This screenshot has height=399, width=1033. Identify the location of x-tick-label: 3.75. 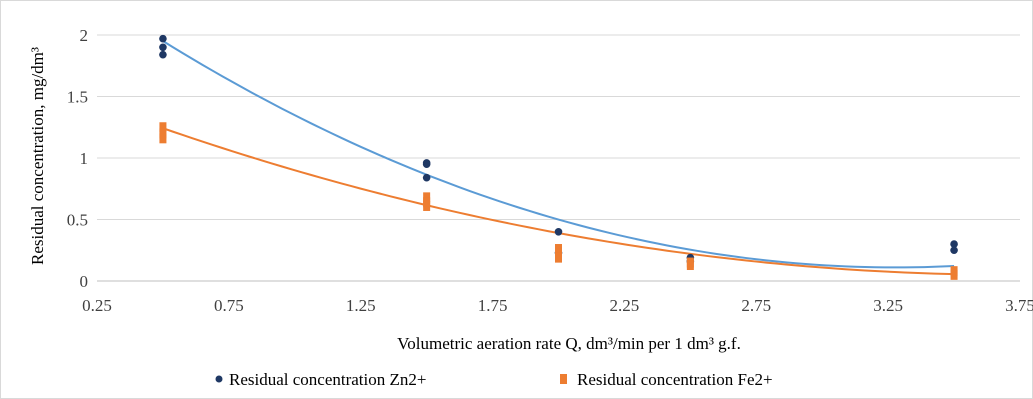
(1019, 305).